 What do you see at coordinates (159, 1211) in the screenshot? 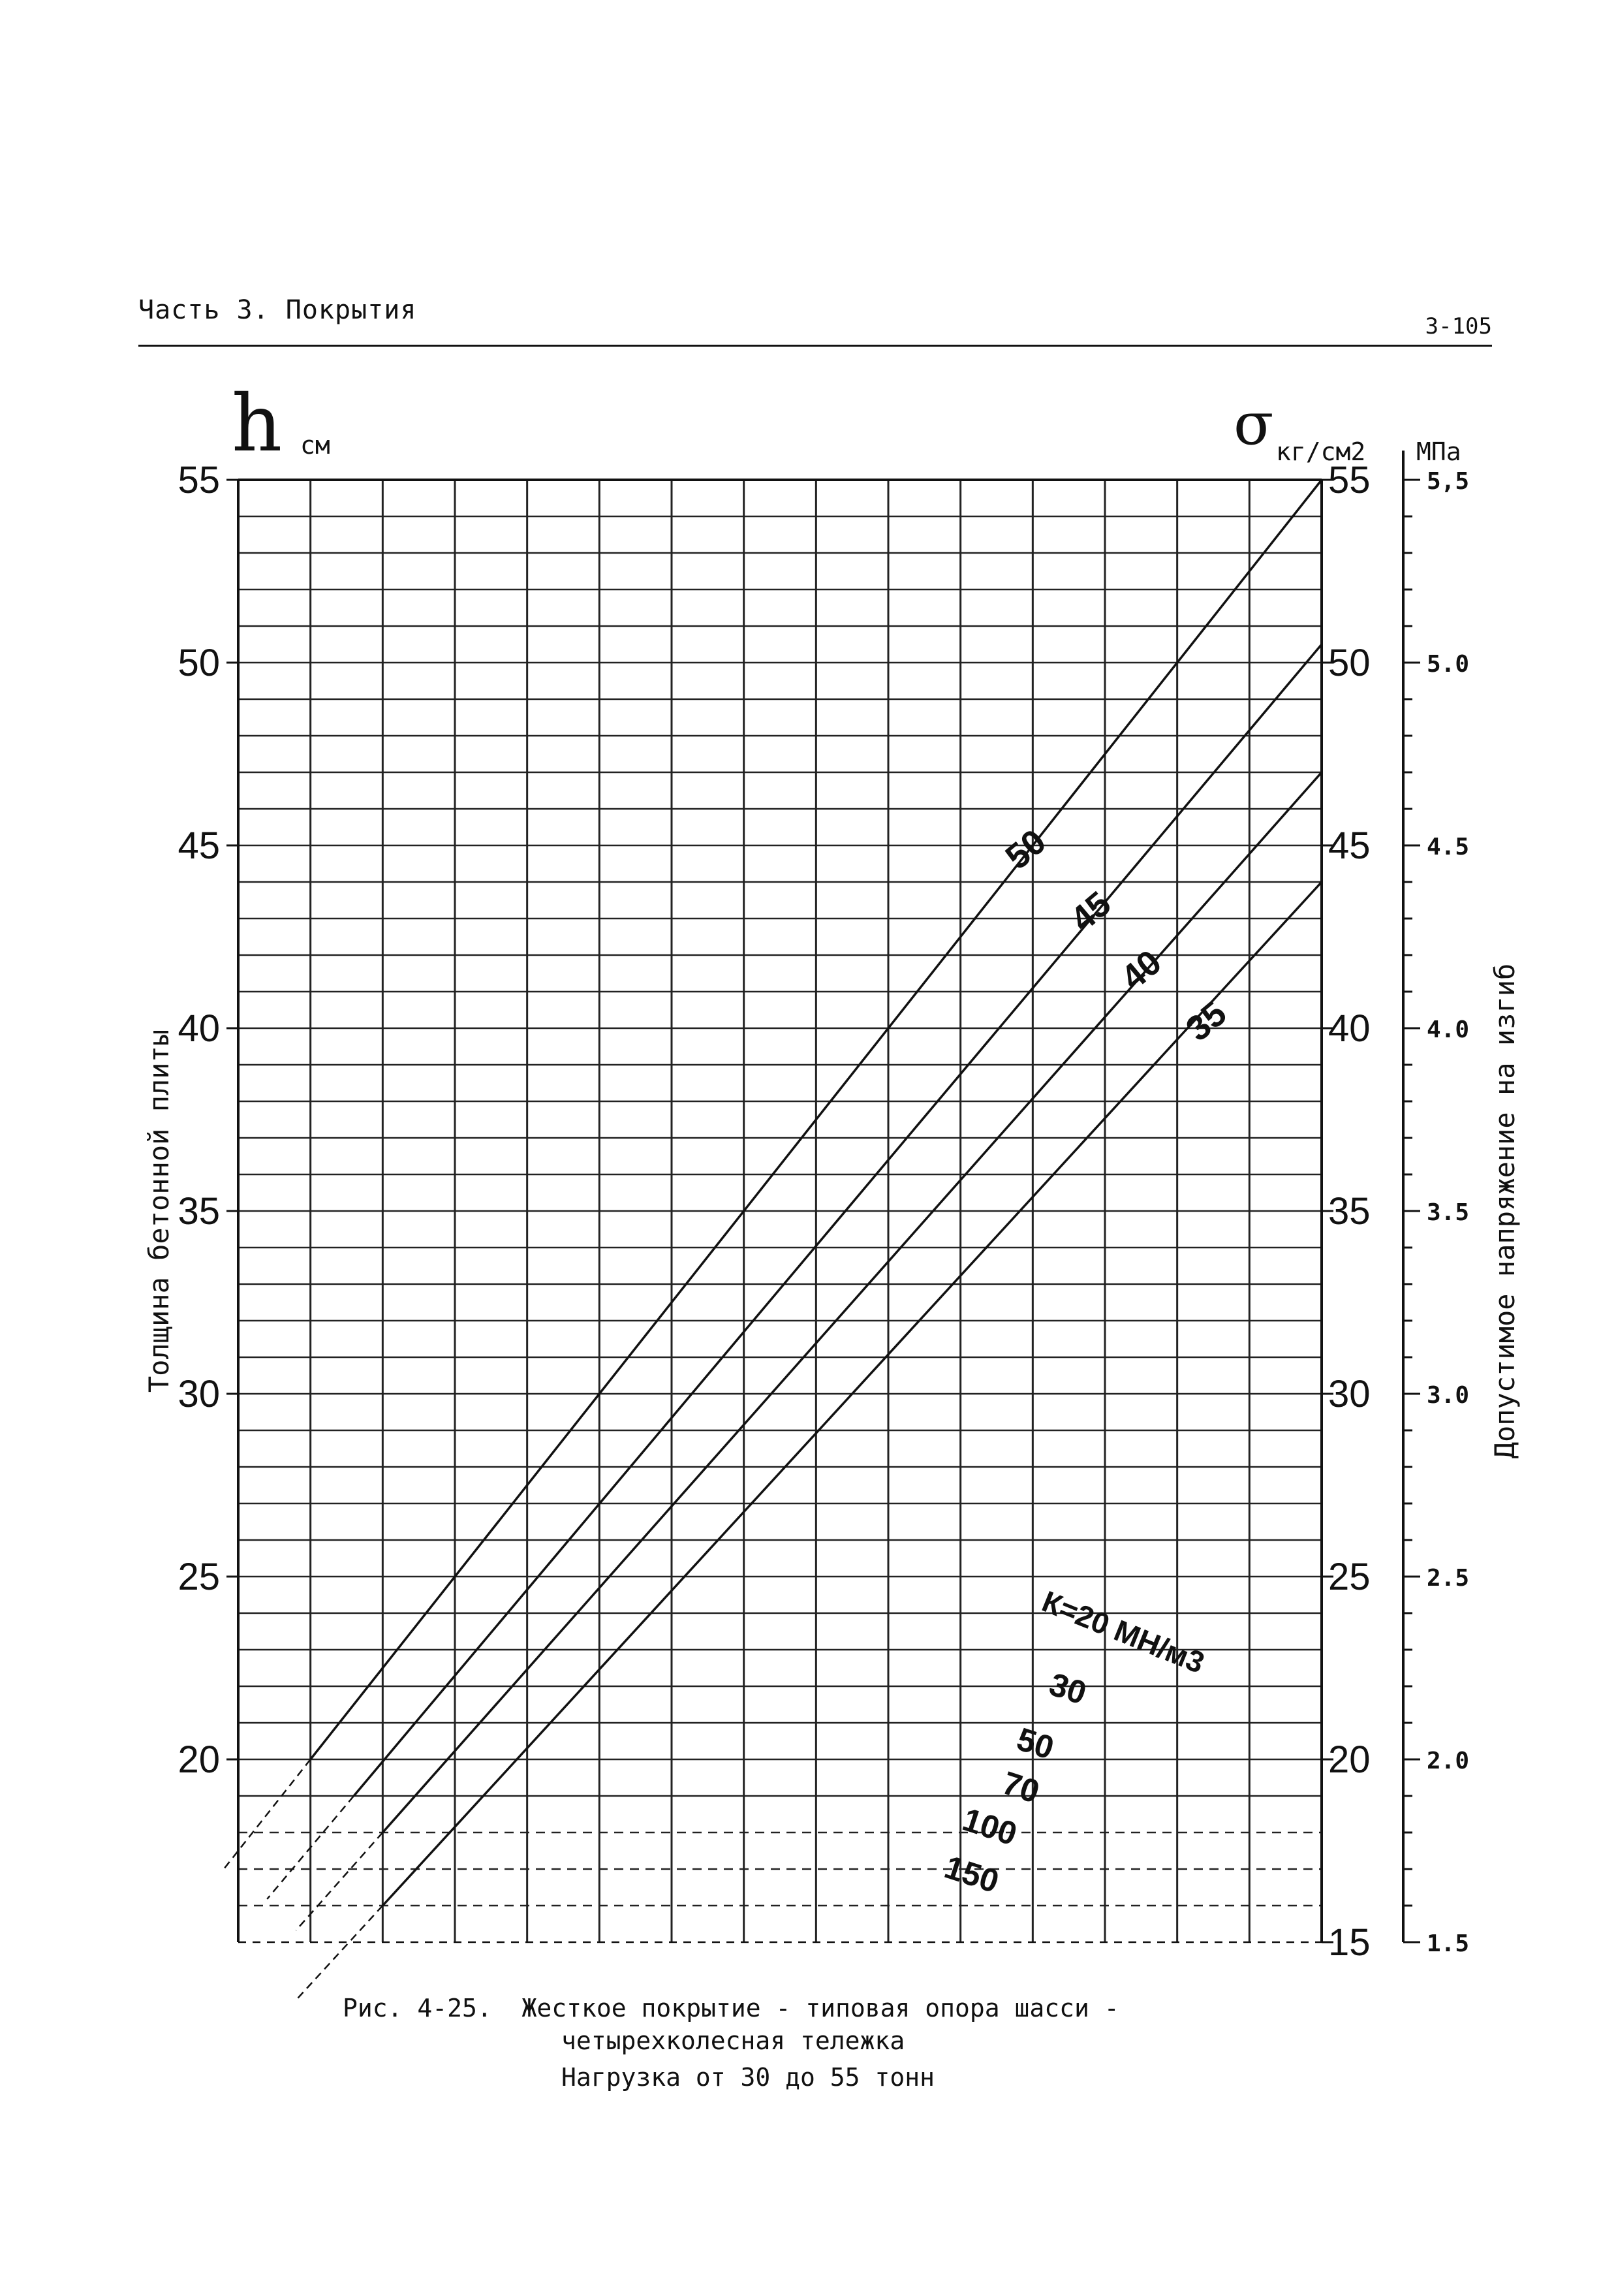
I see `left-axis-title: Толщина бетонной плиты` at bounding box center [159, 1211].